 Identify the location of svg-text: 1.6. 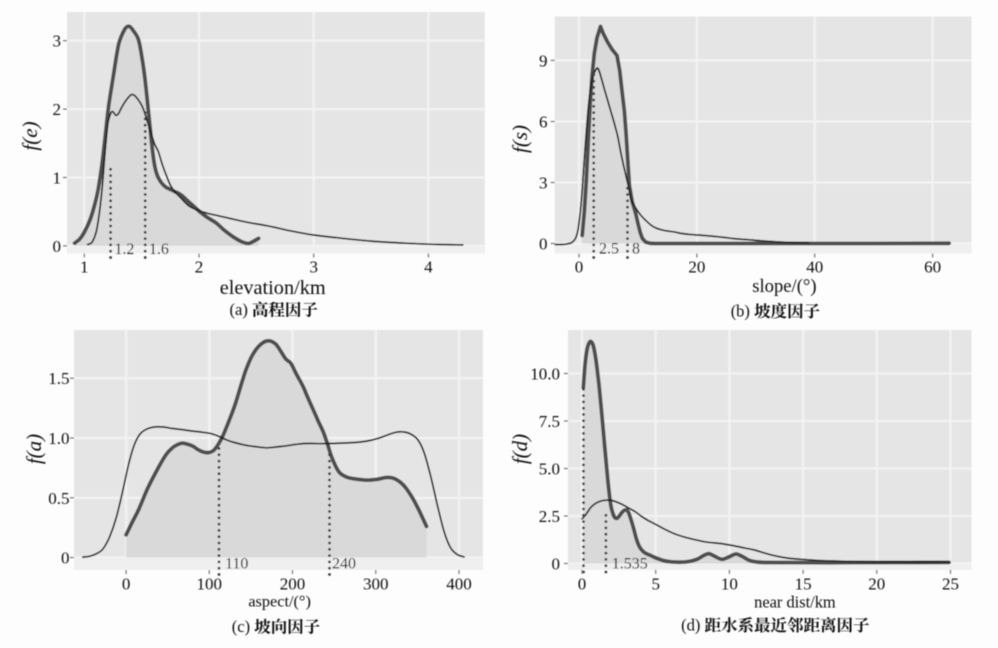
(159, 249).